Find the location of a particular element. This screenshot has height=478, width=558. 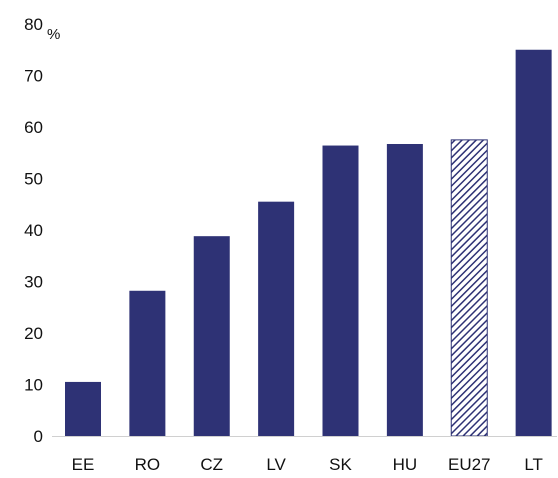

x-tick-label: EE is located at coordinates (83, 464).